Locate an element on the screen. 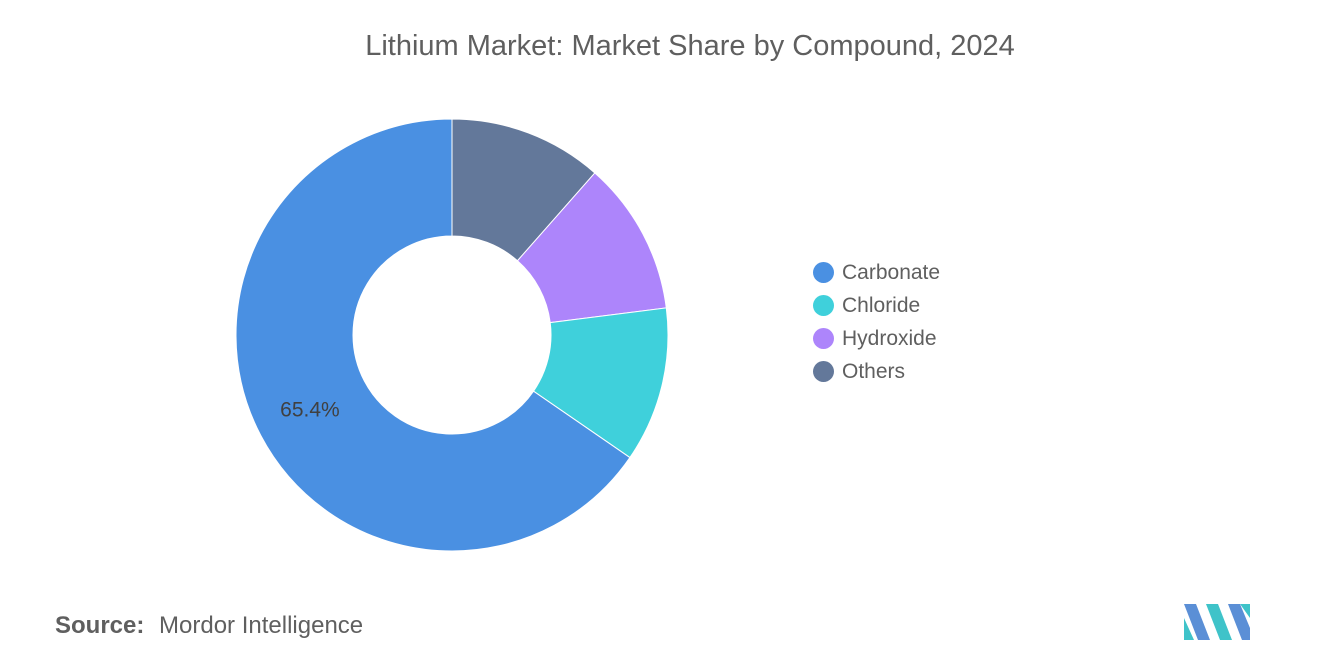  source-text: Mordor Intelligence is located at coordinates (261, 625).